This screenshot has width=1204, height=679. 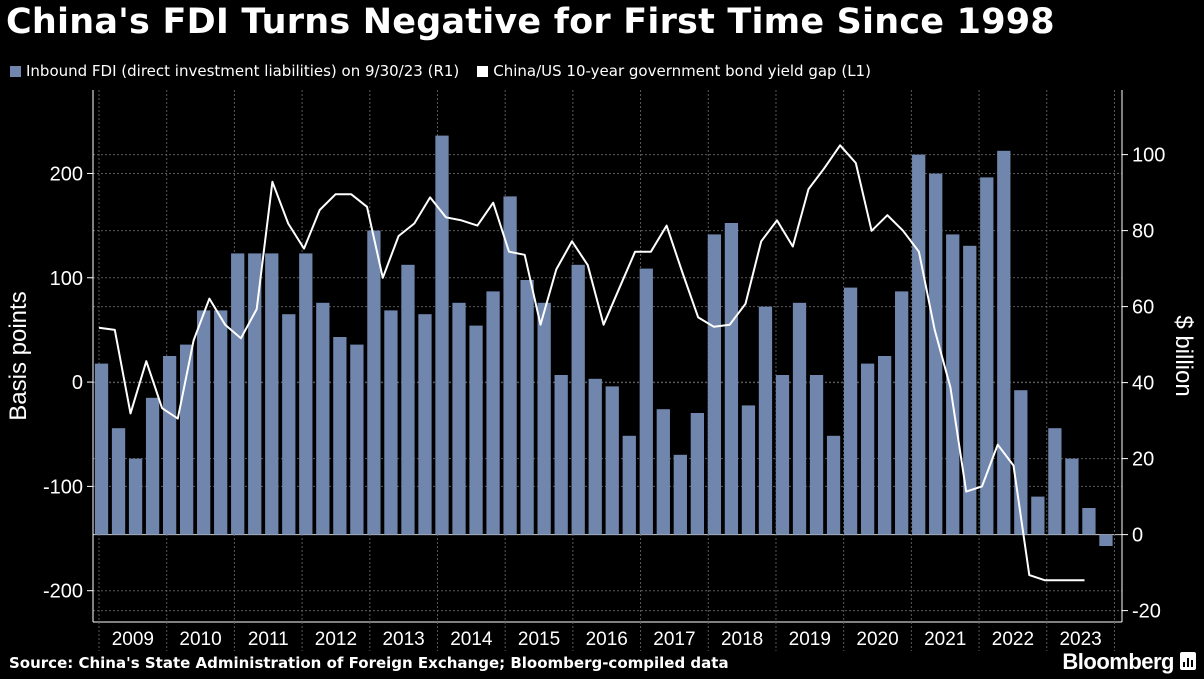 What do you see at coordinates (810, 639) in the screenshot?
I see `x-axis-year-label: 2019` at bounding box center [810, 639].